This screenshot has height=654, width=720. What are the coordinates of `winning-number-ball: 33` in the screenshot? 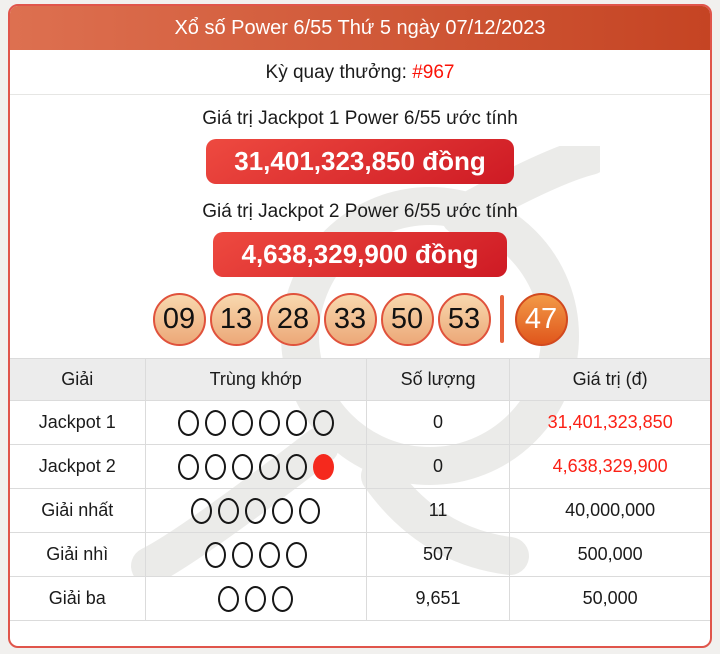 It's located at (350, 319).